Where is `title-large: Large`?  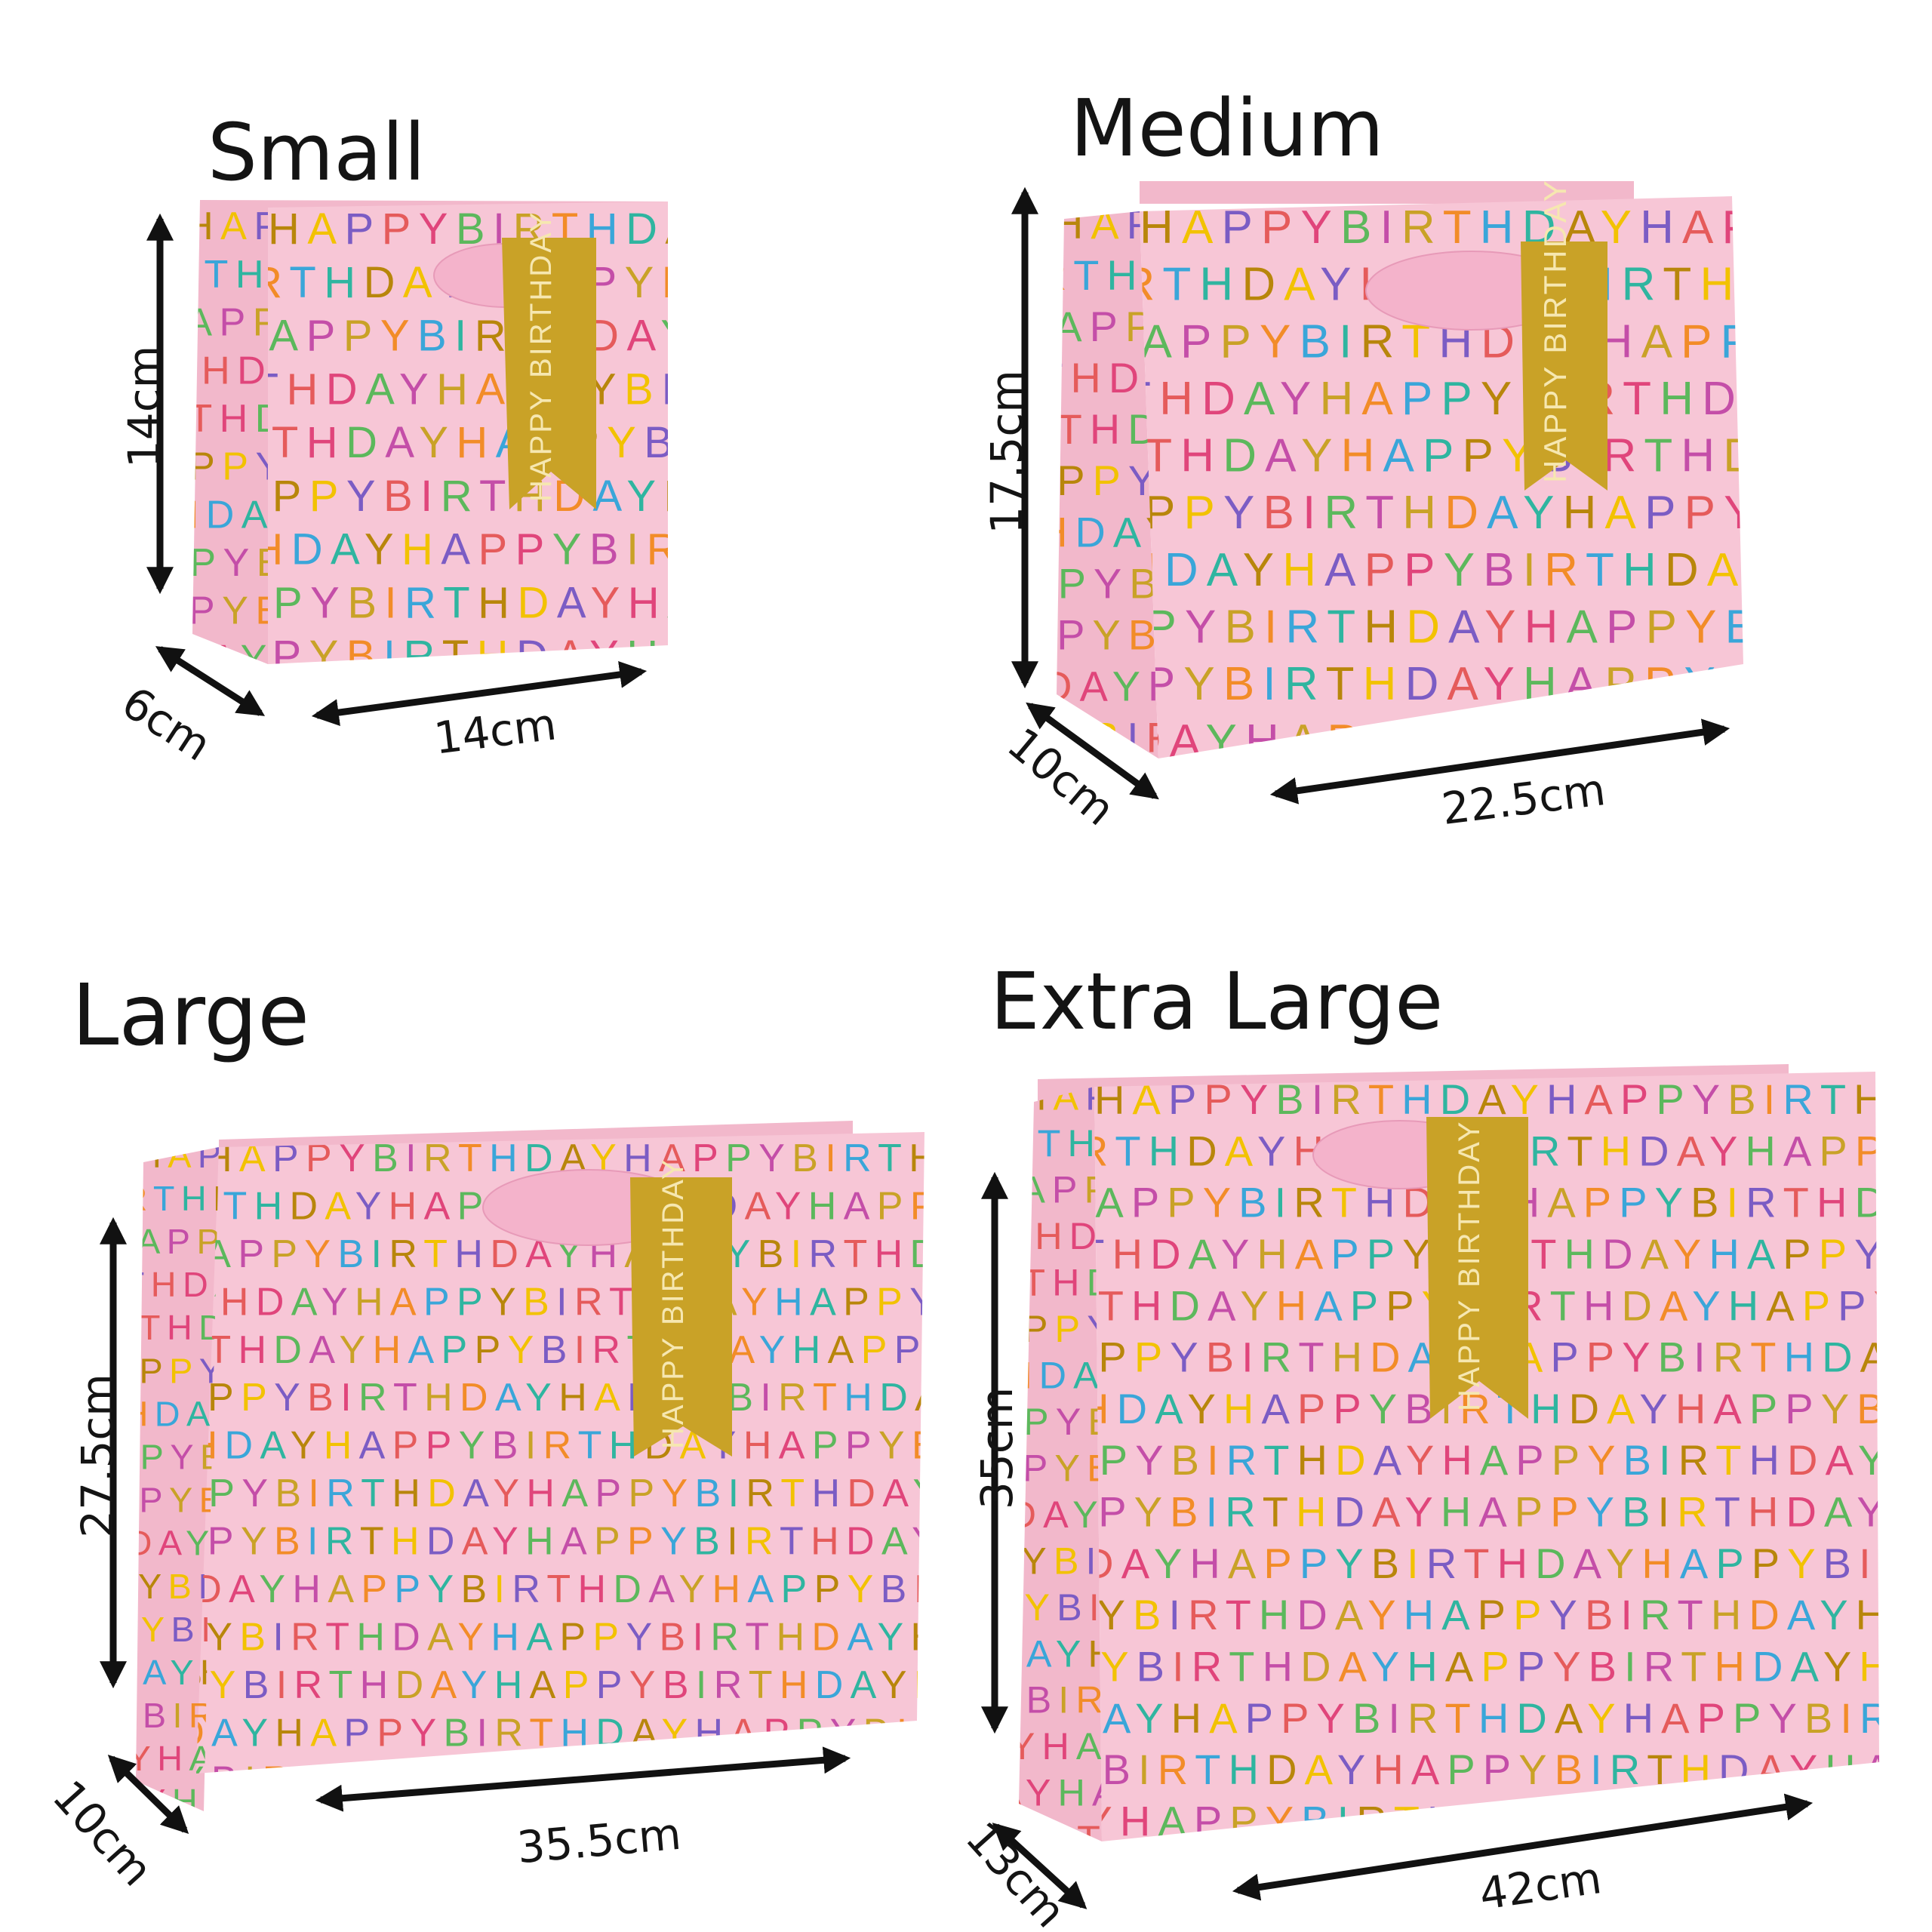 title-large: Large is located at coordinates (191, 1016).